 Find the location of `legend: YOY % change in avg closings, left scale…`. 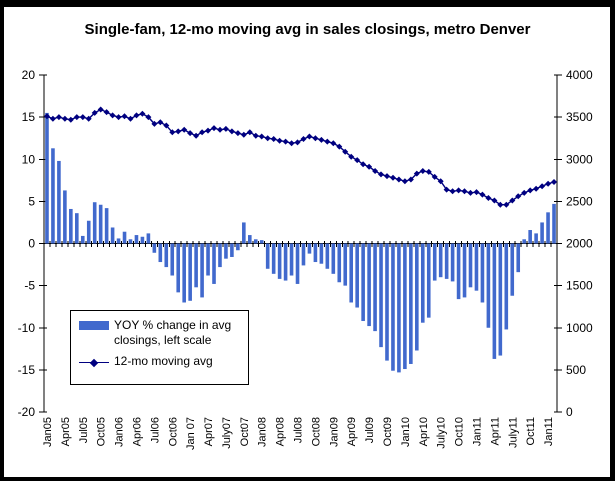

legend: YOY % change in avg closings, left scale… is located at coordinates (159, 347).